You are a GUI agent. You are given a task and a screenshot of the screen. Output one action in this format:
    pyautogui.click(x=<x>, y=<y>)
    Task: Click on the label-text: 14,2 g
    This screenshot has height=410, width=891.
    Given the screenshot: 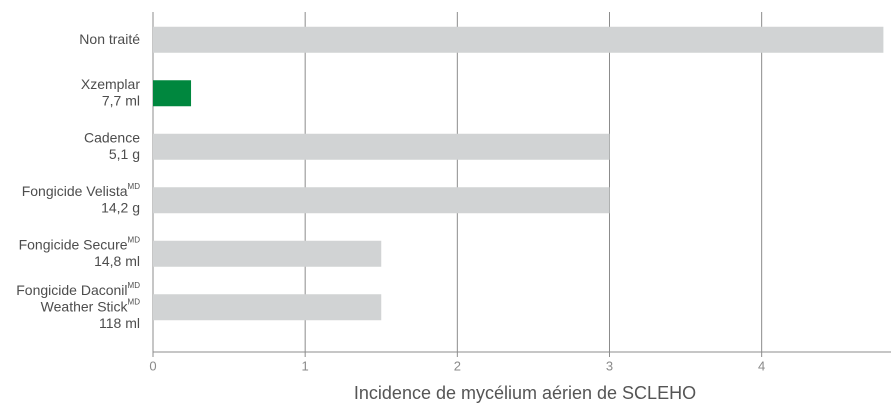 What is the action you would take?
    pyautogui.click(x=120, y=207)
    